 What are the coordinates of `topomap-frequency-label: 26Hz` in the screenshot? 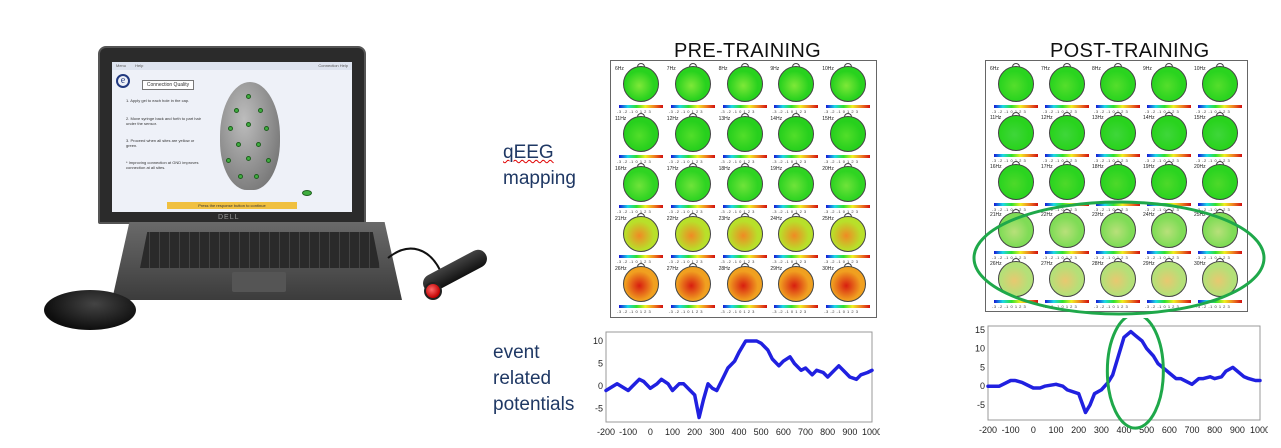 It's located at (621, 269).